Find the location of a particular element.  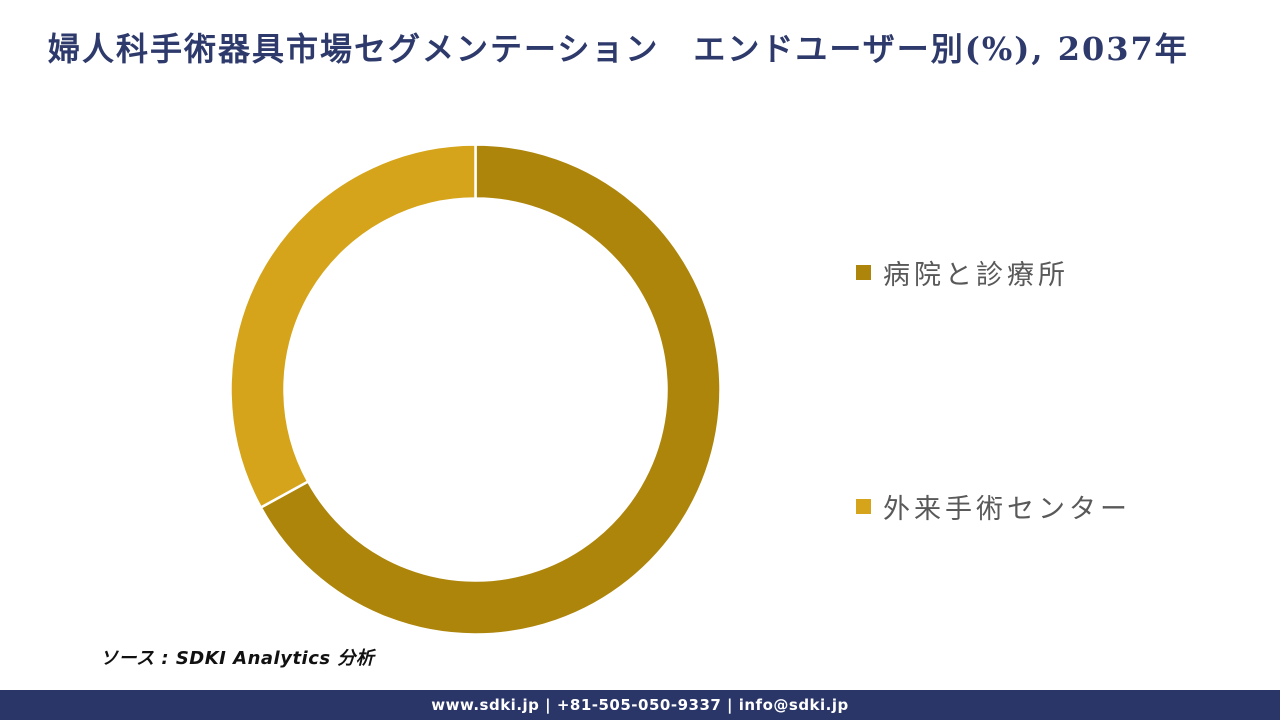

source-note: ソース : SDKI Analytics 分析 is located at coordinates (237, 658).